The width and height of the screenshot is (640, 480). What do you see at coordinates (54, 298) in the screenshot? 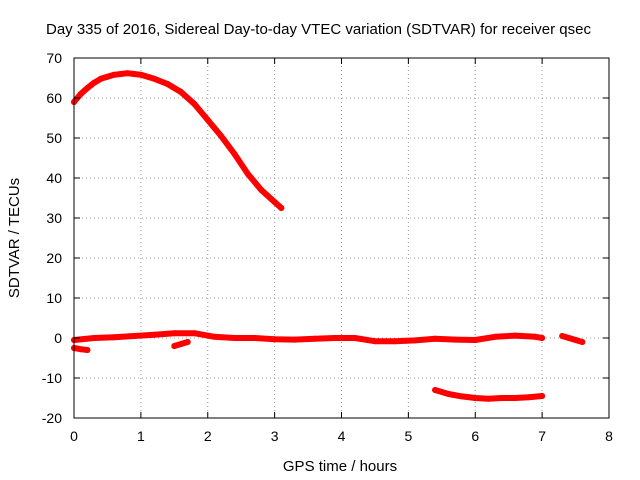
I see `y-tick-label: 10` at bounding box center [54, 298].